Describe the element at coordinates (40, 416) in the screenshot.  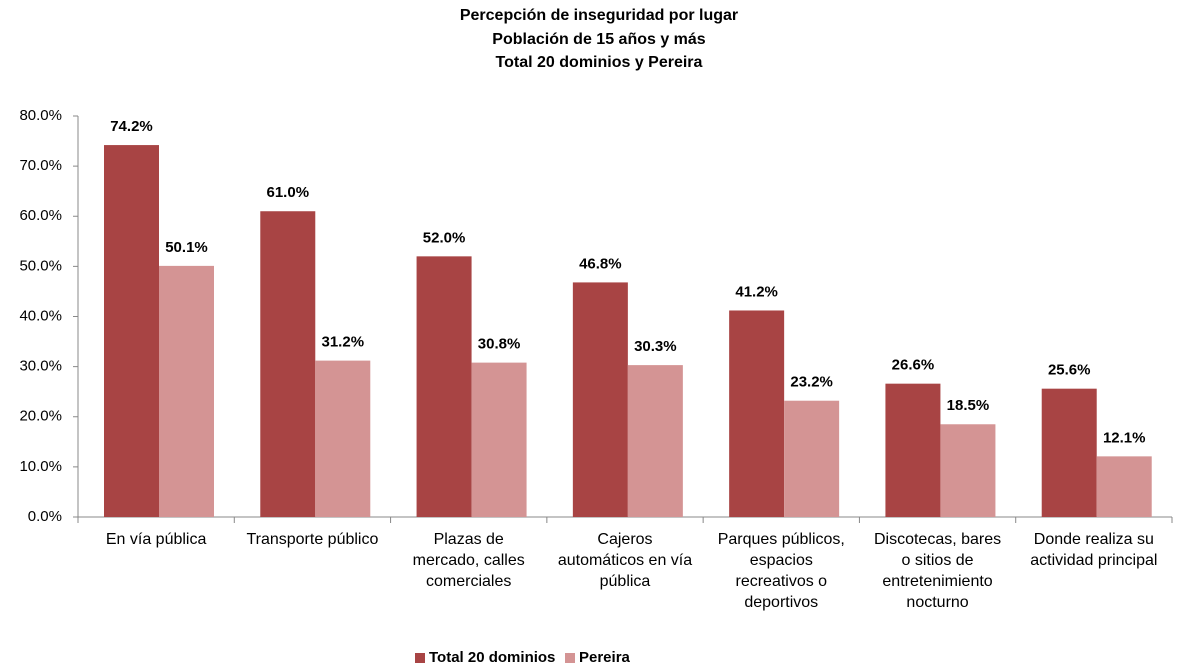
I see `y-tick-label: 20.0%` at that location.